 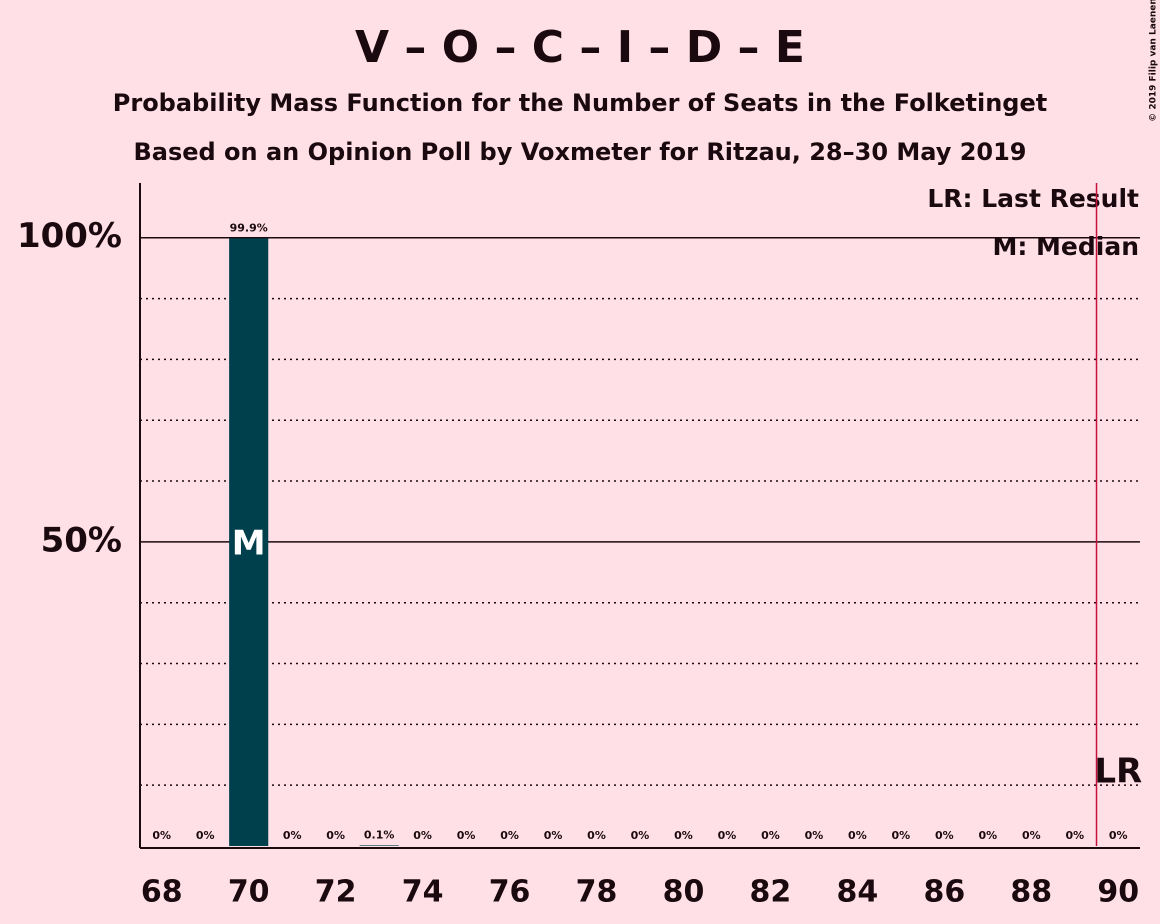 What do you see at coordinates (858, 892) in the screenshot?
I see `x-tick-label: 84` at bounding box center [858, 892].